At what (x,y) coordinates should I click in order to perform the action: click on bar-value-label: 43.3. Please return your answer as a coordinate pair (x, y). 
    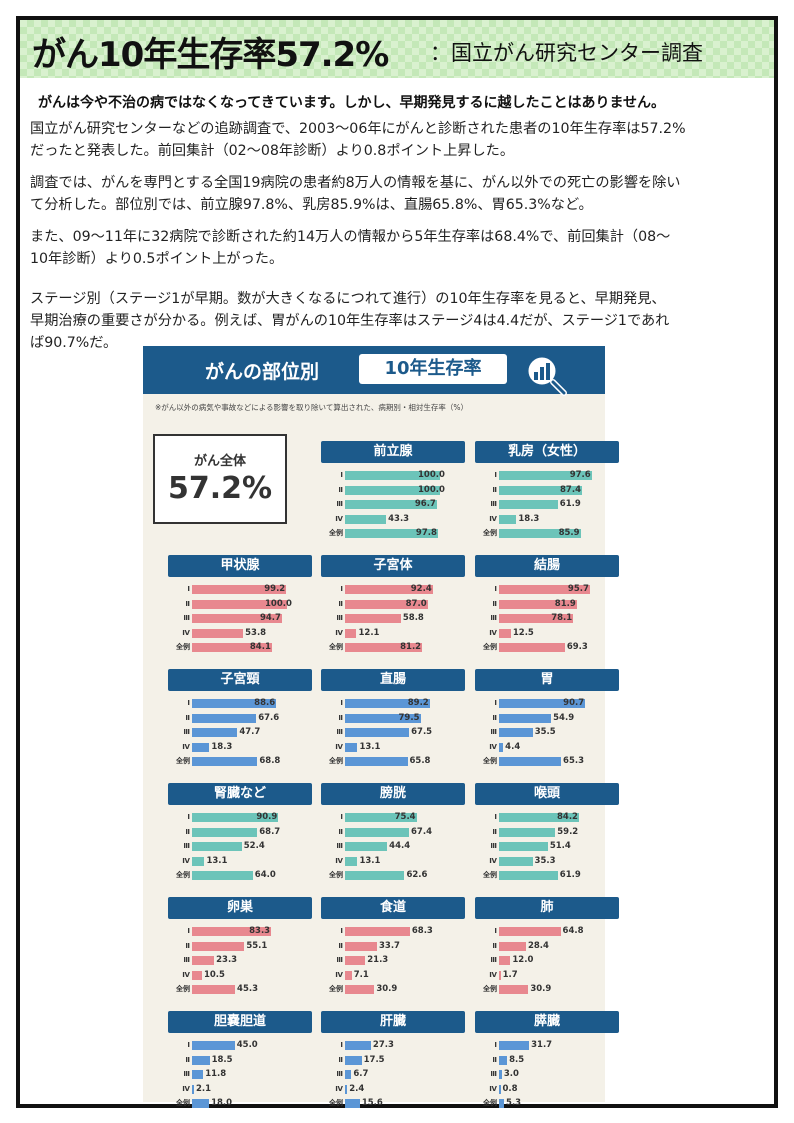
    Looking at the image, I should click on (399, 518).